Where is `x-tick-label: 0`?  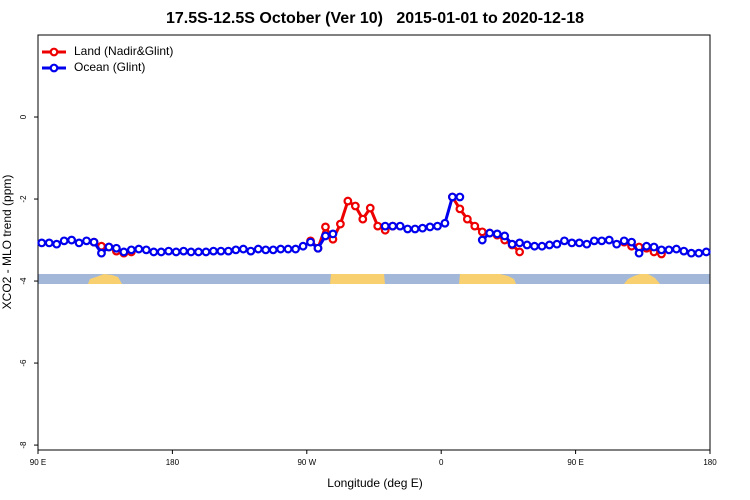 x-tick-label: 0 is located at coordinates (441, 462).